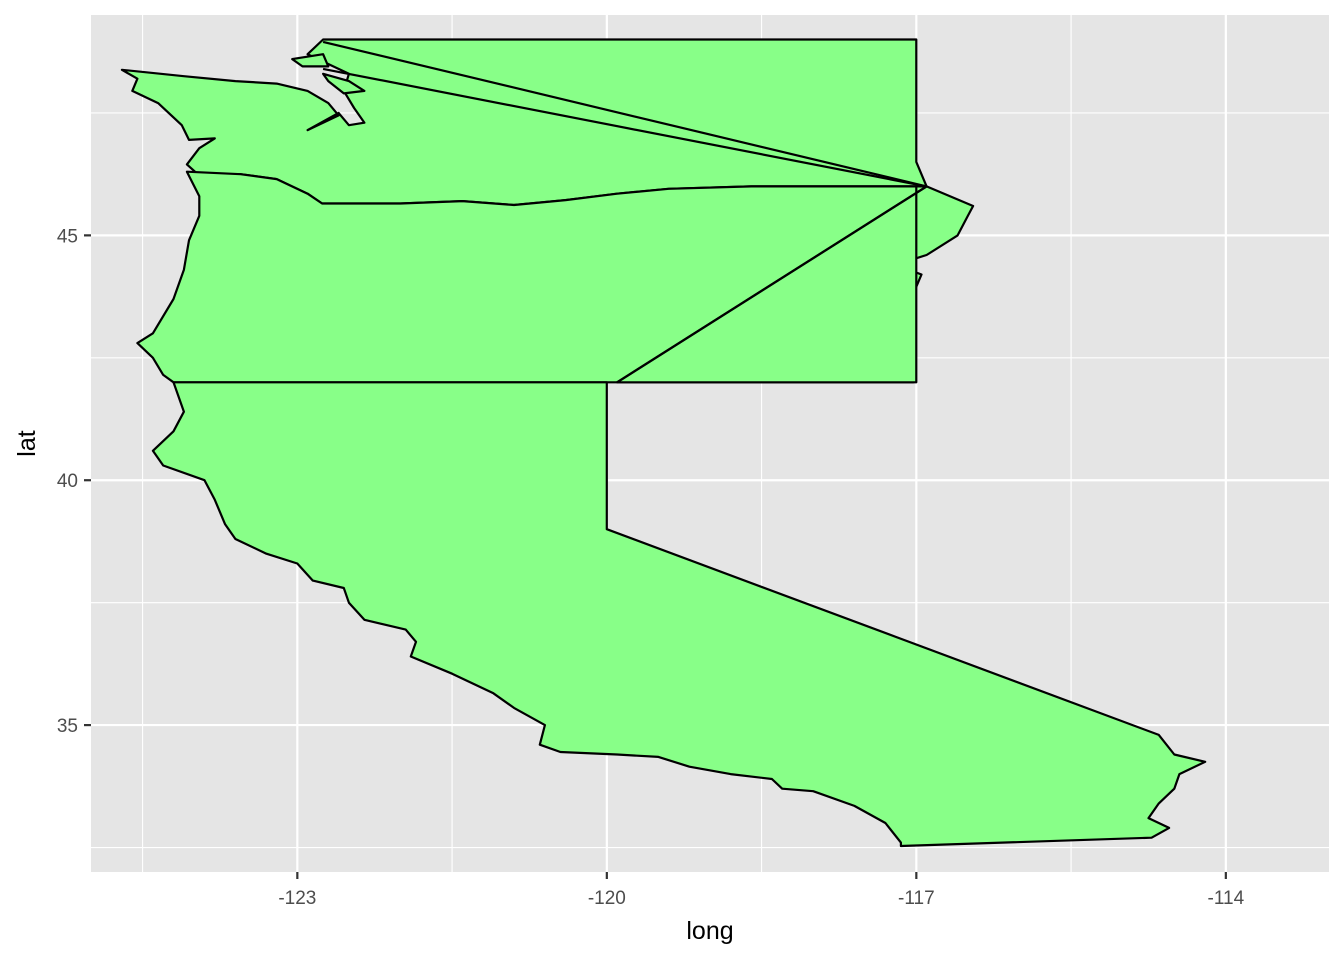  Describe the element at coordinates (624, 127) in the screenshot. I see `line-state-line-lower` at that location.